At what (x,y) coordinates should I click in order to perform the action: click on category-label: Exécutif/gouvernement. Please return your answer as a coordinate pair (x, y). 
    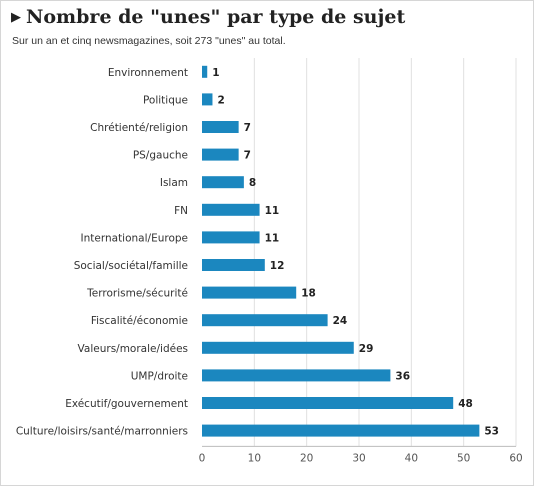
    Looking at the image, I should click on (126, 404).